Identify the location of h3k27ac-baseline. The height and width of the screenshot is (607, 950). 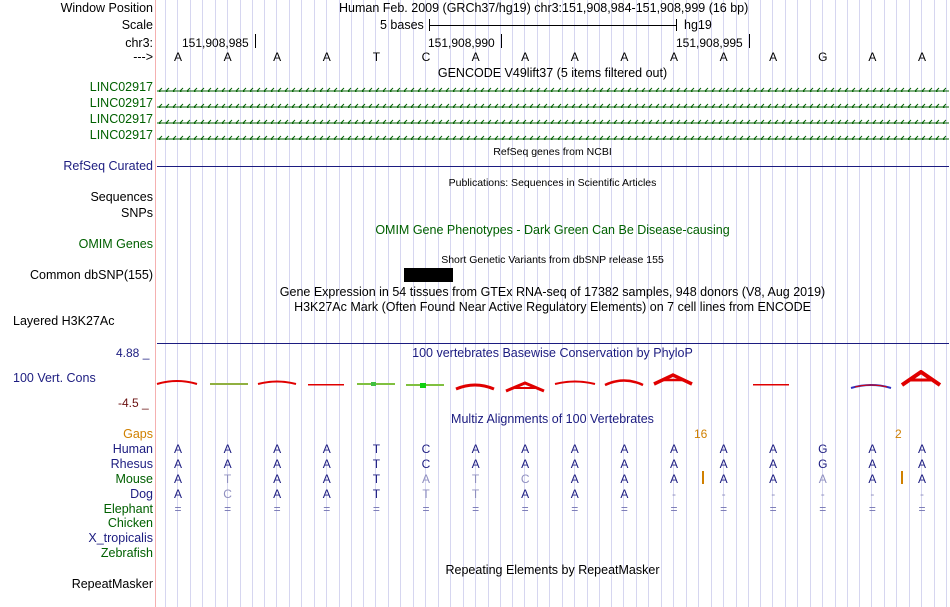
(553, 343).